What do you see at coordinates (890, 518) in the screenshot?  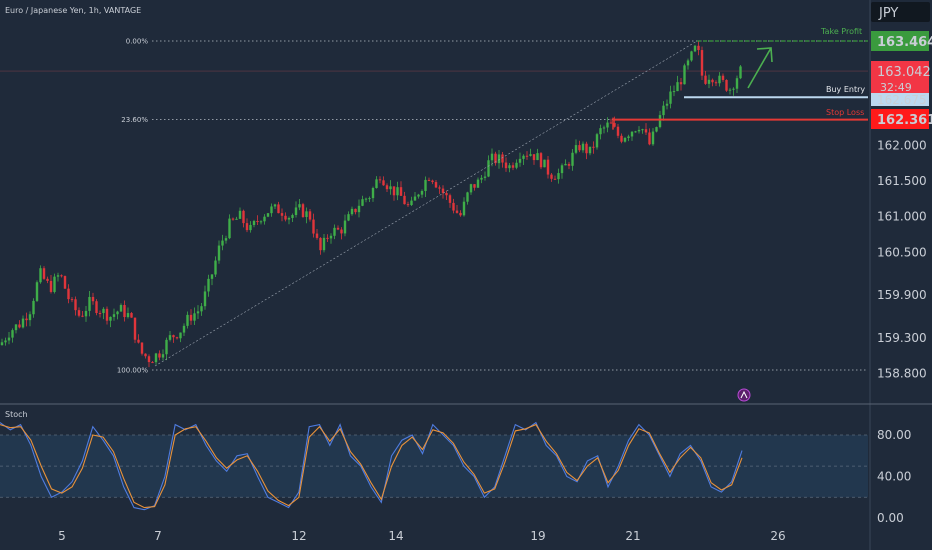 I see `stoch-tick-label: 0.00` at bounding box center [890, 518].